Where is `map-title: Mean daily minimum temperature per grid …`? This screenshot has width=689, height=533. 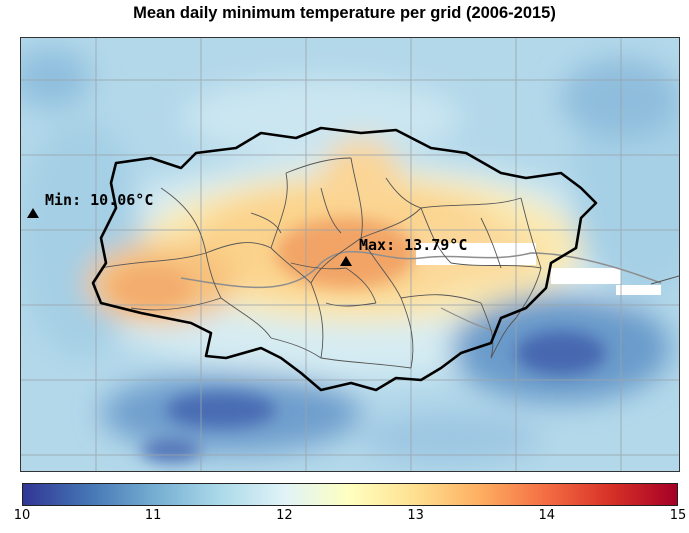
map-title: Mean daily minimum temperature per grid … is located at coordinates (344, 13).